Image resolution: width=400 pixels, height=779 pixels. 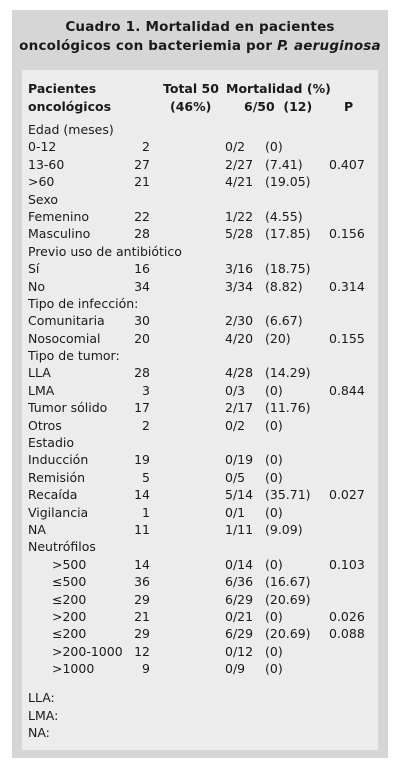 I want to click on row-mortality: 0/12, so click(x=239, y=651).